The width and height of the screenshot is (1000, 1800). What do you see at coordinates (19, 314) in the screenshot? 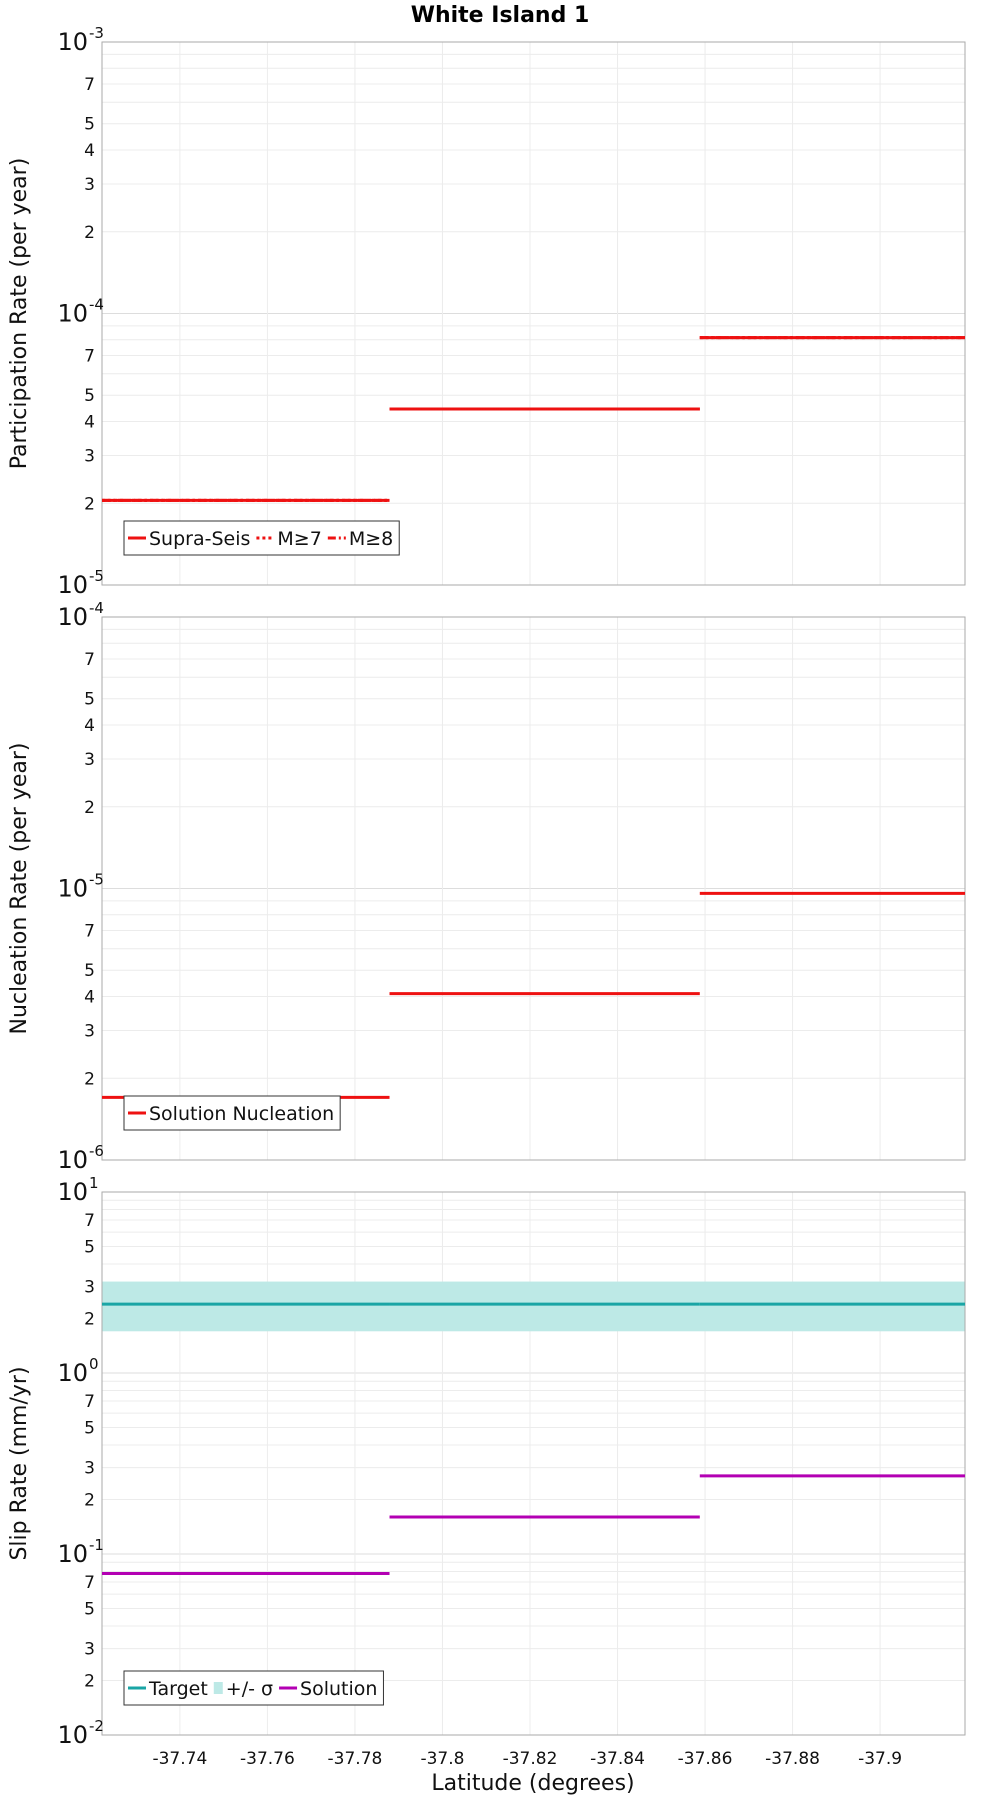
I see `y-axis-label: Participation Rate (per year)` at bounding box center [19, 314].